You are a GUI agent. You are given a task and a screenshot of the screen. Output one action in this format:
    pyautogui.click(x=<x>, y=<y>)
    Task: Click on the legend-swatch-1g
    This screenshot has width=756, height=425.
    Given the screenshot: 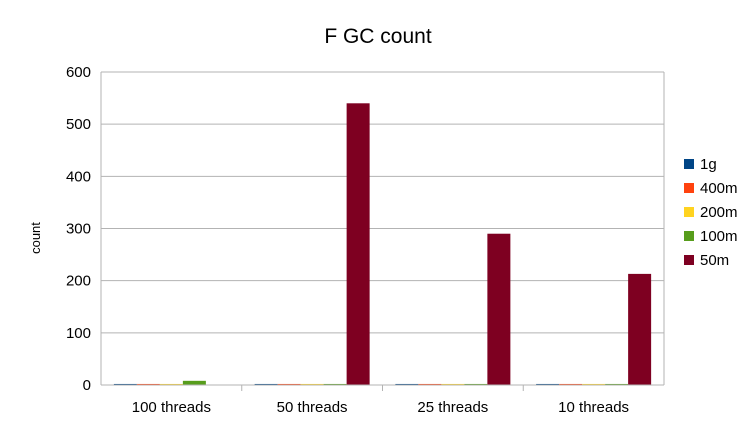 What is the action you would take?
    pyautogui.click(x=689, y=164)
    